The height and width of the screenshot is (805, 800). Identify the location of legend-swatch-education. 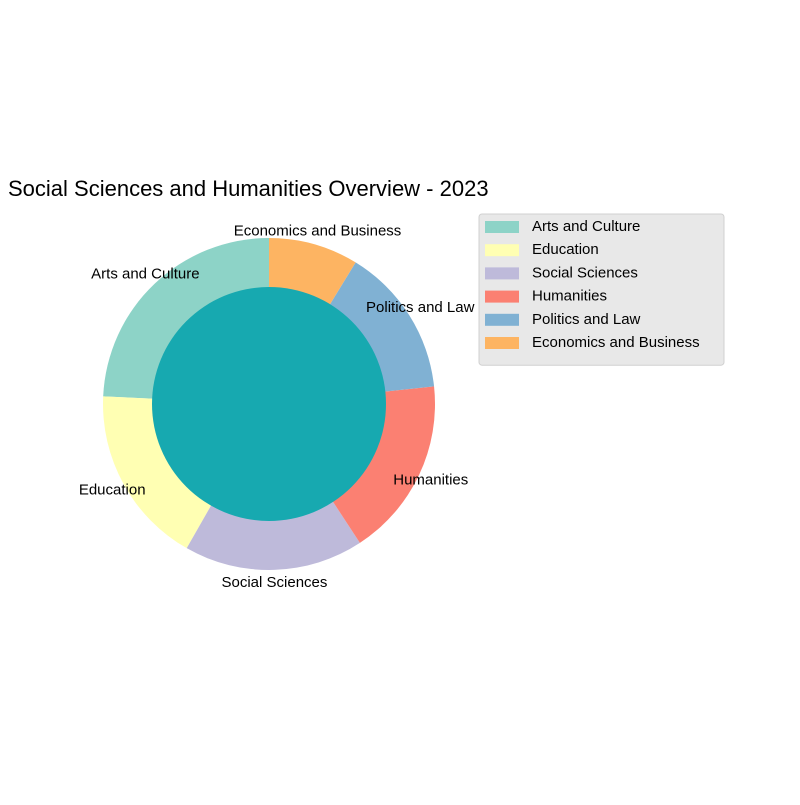
(502, 250).